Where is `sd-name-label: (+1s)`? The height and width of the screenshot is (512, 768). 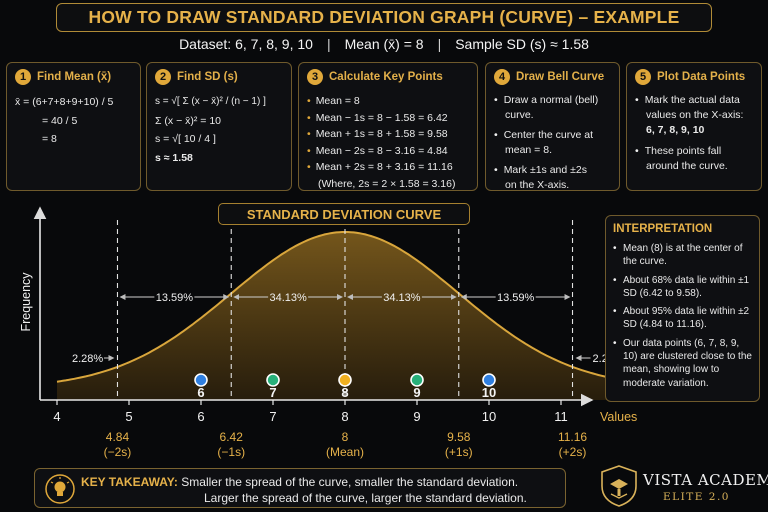 sd-name-label: (+1s) is located at coordinates (459, 452).